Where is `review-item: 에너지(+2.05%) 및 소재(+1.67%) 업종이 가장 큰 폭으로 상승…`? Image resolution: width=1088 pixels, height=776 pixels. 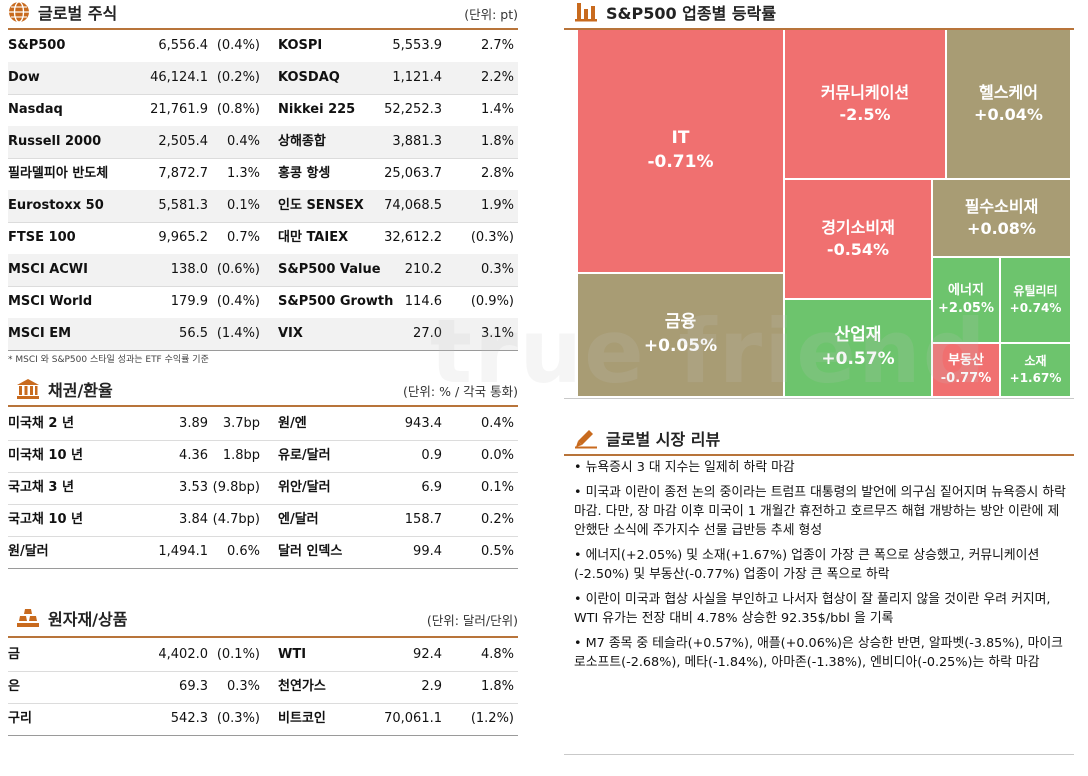
review-item: 에너지(+2.05%) 및 소재(+1.67%) 업종이 가장 큰 폭으로 상승… is located at coordinates (822, 565).